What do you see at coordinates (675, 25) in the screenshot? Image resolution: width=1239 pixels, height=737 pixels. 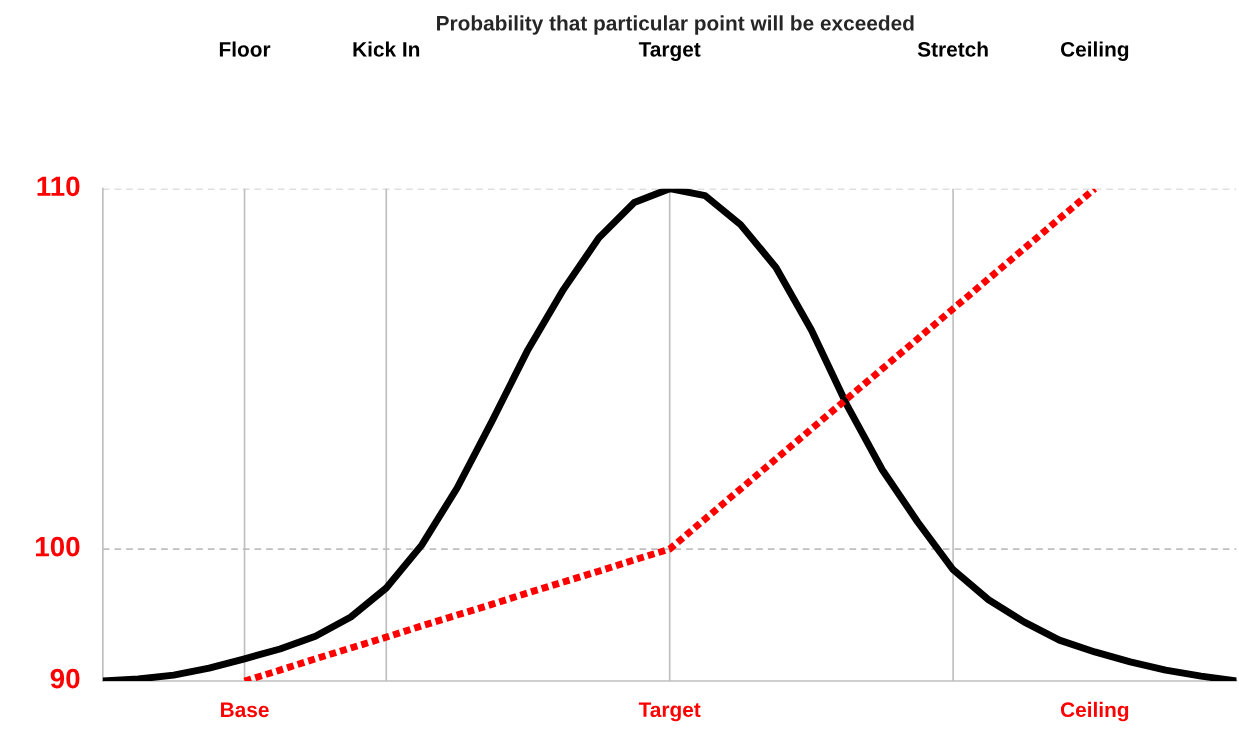 I see `chart-title: Probability that particular point will be exceeded` at bounding box center [675, 25].